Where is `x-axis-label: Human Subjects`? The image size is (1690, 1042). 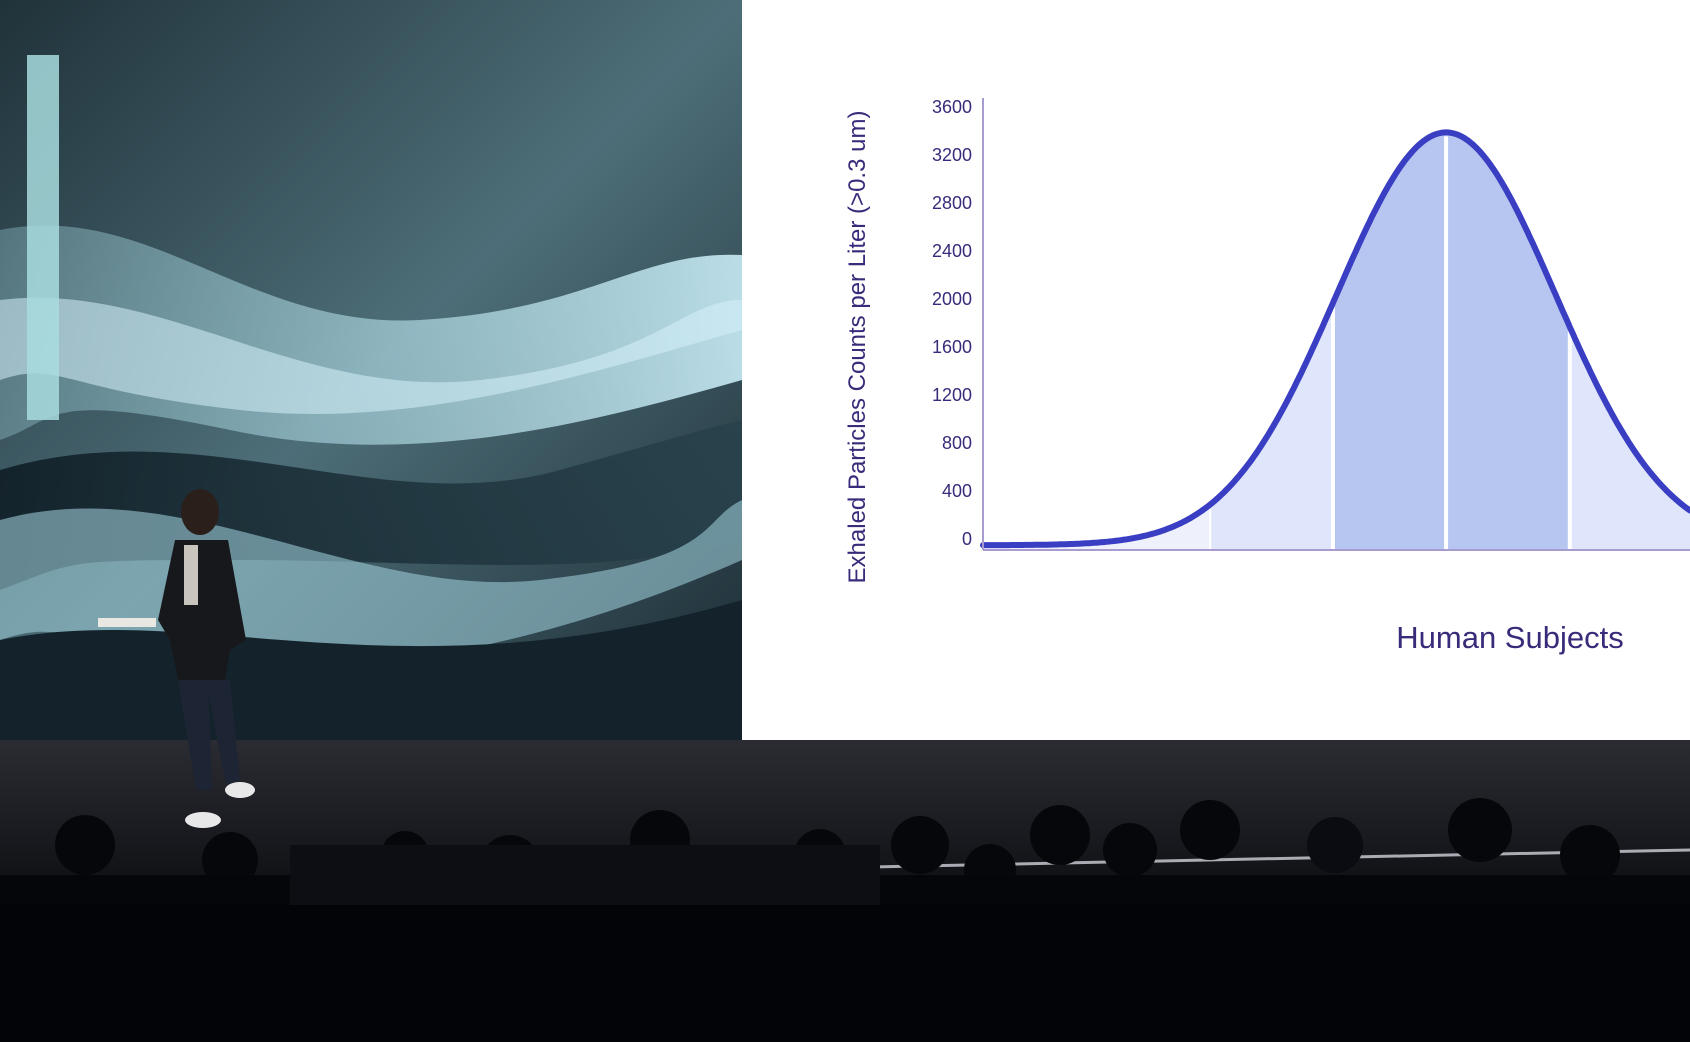 x-axis-label: Human Subjects is located at coordinates (1509, 637).